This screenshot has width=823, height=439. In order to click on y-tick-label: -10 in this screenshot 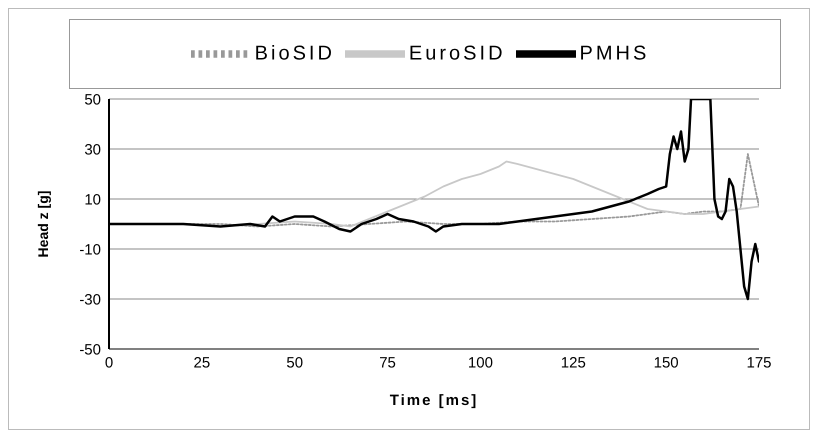, I will do `click(90, 249)`.